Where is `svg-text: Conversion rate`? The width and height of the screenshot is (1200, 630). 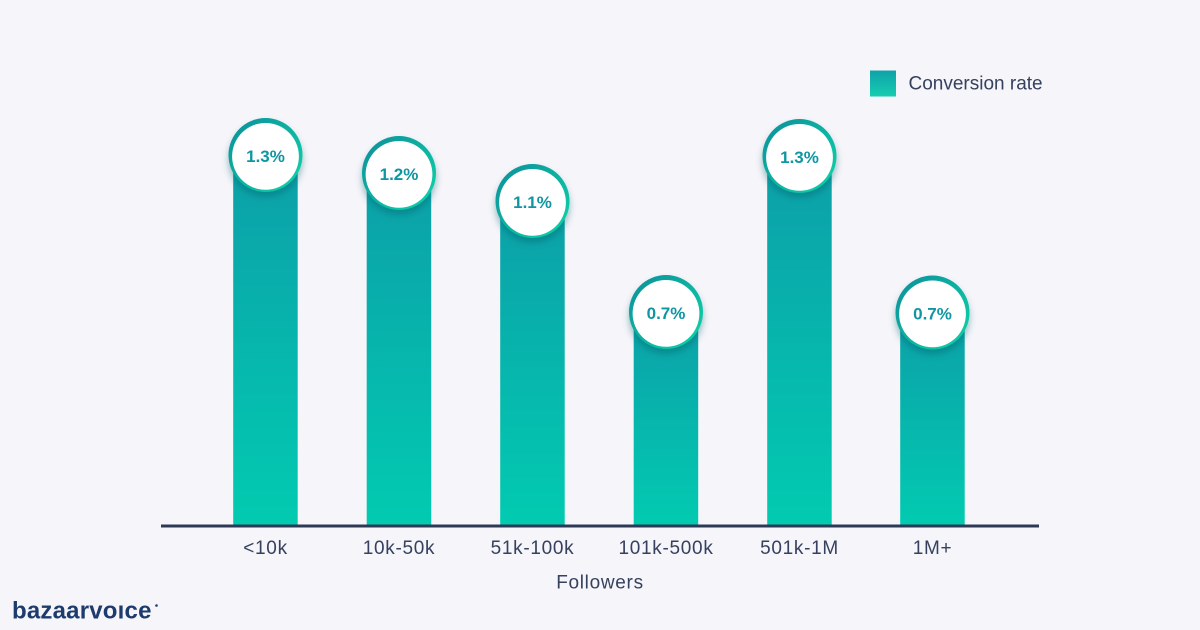 svg-text: Conversion rate is located at coordinates (976, 84).